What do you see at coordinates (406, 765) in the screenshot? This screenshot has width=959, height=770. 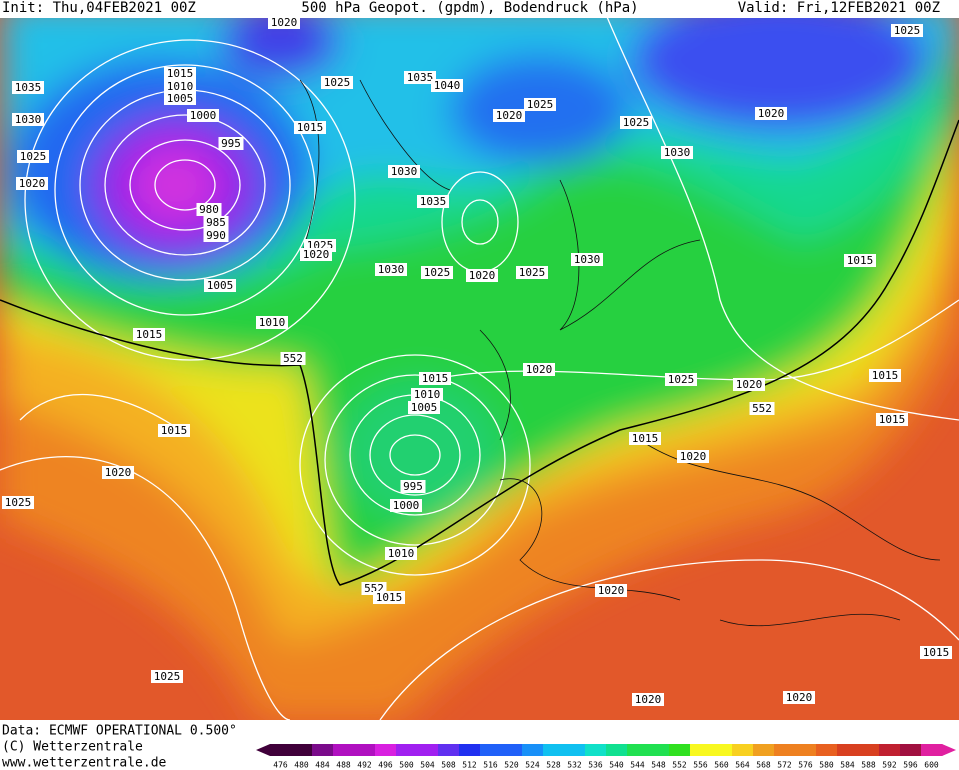 I see `colorbar-label: 500` at bounding box center [406, 765].